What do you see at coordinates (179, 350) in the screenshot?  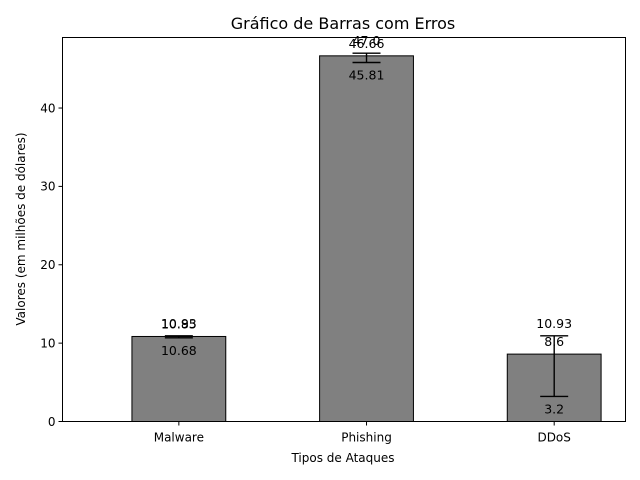 I see `error-low-label: 10.68` at bounding box center [179, 350].